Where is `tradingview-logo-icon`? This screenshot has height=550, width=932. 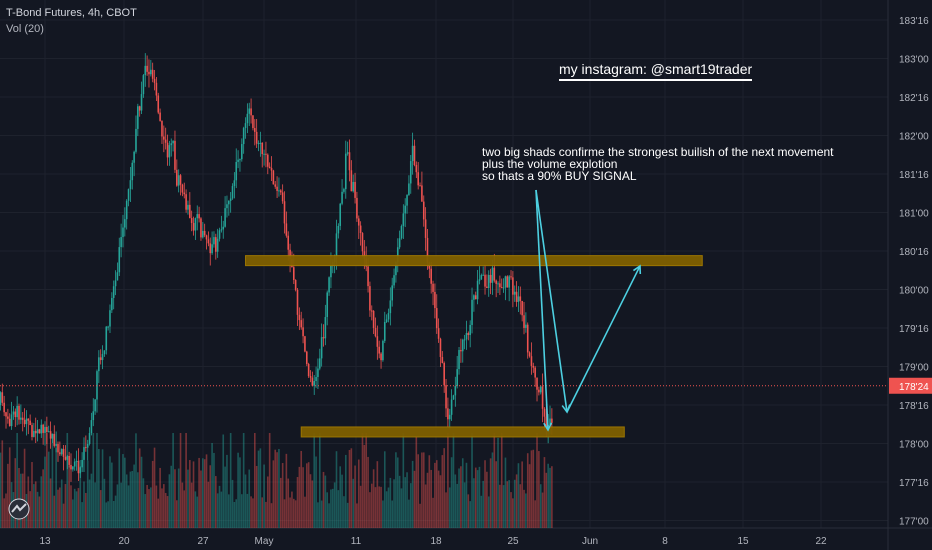
tradingview-logo-icon is located at coordinates (19, 509).